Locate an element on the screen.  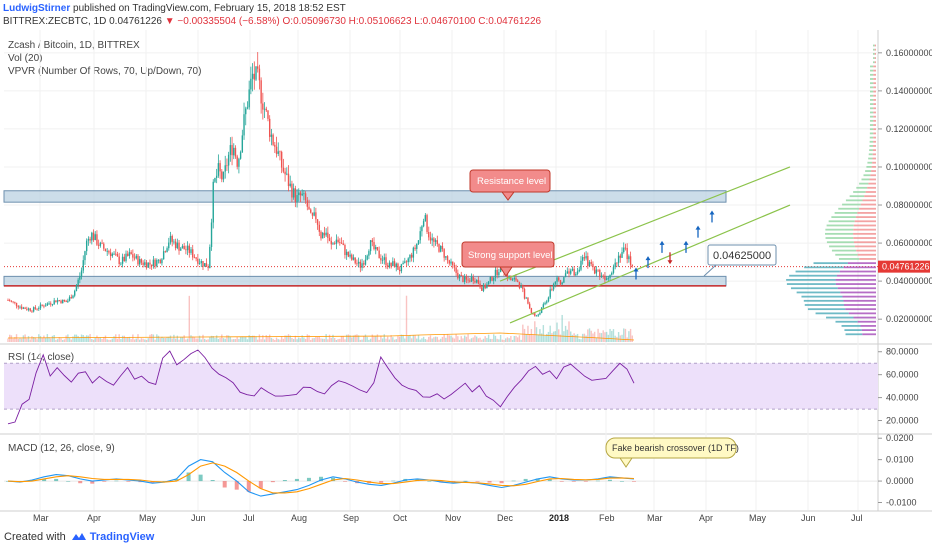
tradingview-brand: TradingView is located at coordinates (122, 537).